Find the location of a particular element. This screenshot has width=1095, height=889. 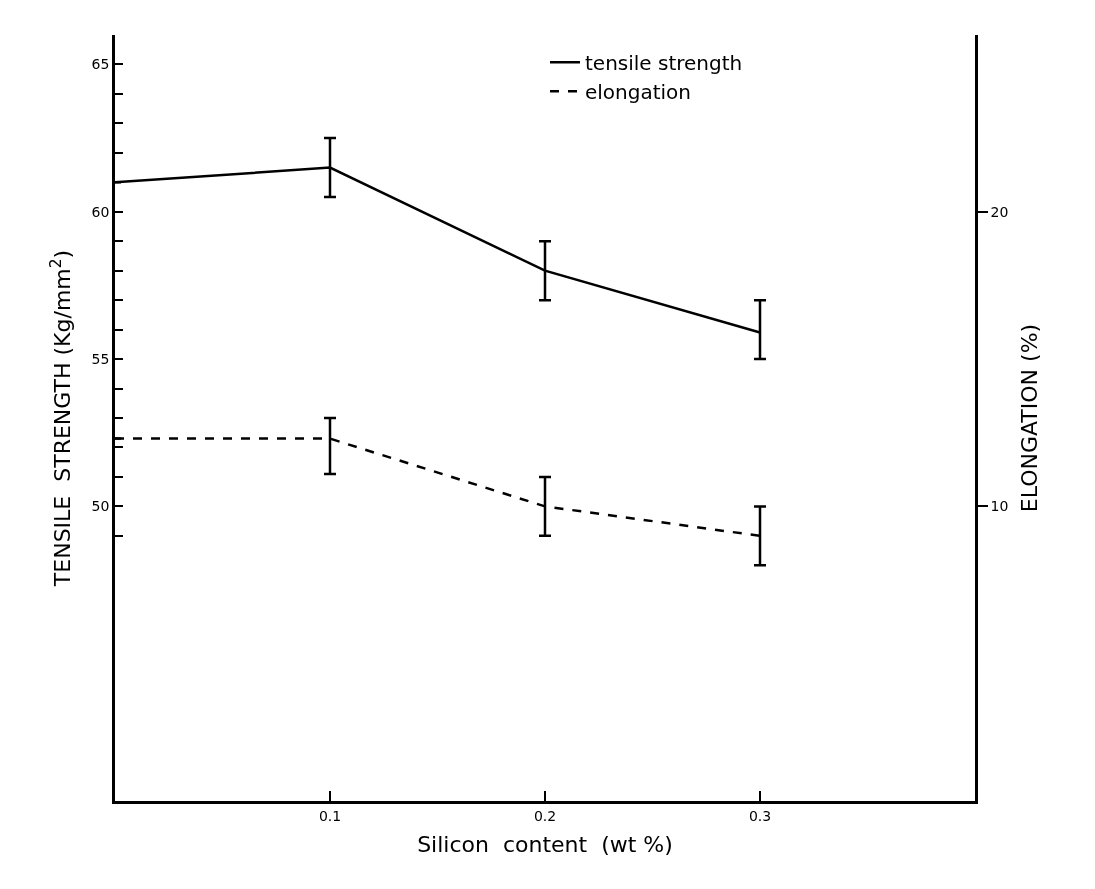

legend-label: tensile strength is located at coordinates (664, 62).